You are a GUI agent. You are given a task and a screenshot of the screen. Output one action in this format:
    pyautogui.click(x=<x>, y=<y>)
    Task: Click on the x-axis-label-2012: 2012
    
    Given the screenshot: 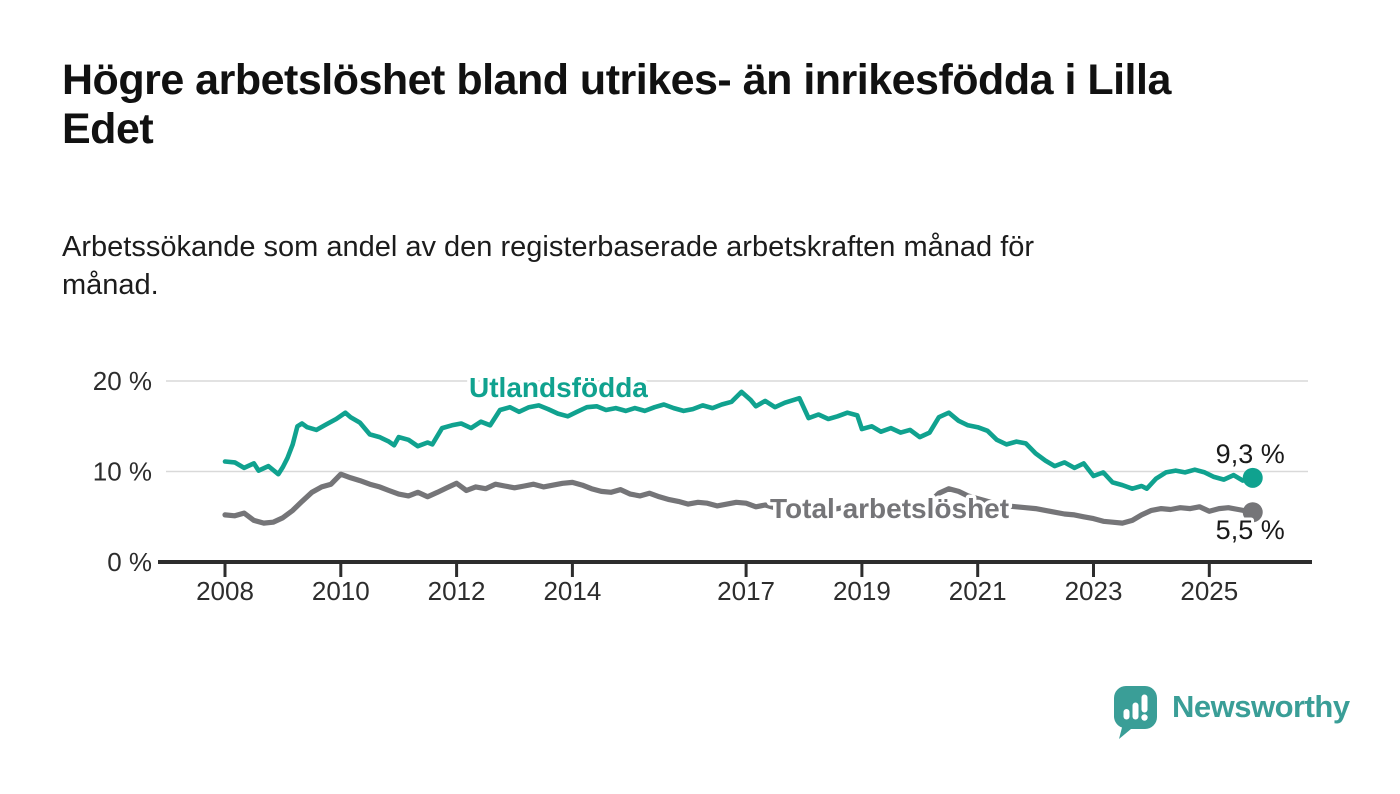 What is the action you would take?
    pyautogui.click(x=457, y=591)
    